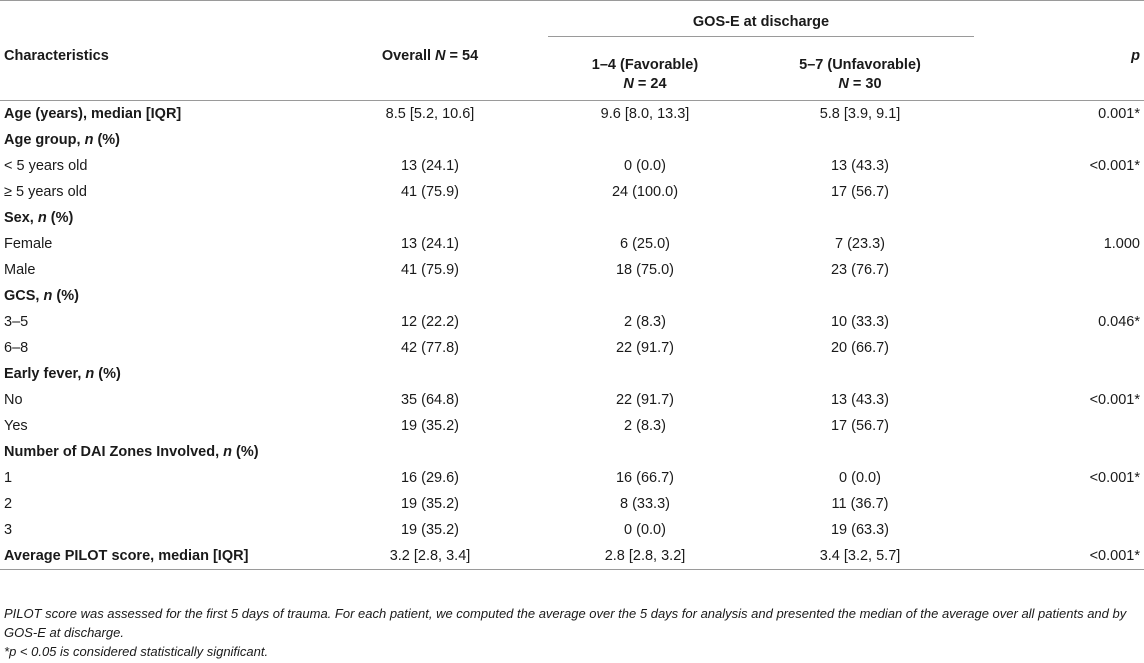 The image size is (1144, 663). What do you see at coordinates (157, 556) in the screenshot?
I see `row-label: Average PILOT score, median [IQR]` at bounding box center [157, 556].